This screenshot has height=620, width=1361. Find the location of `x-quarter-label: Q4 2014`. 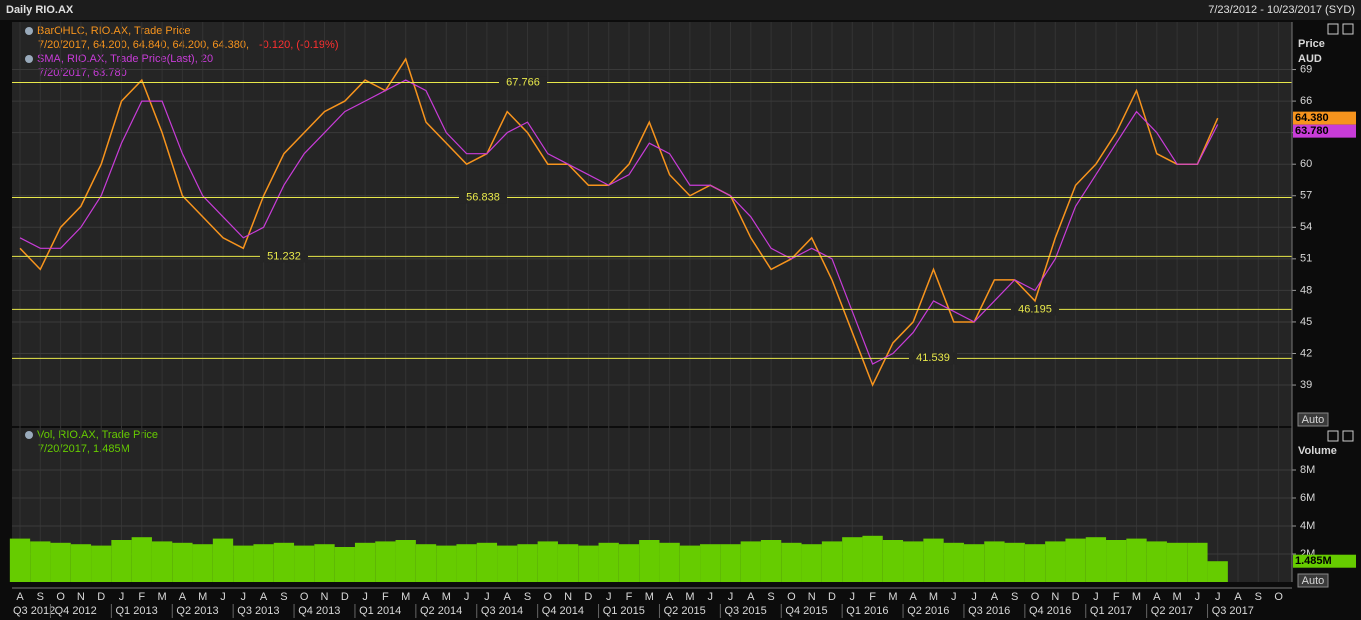

x-quarter-label: Q4 2014 is located at coordinates (563, 611).